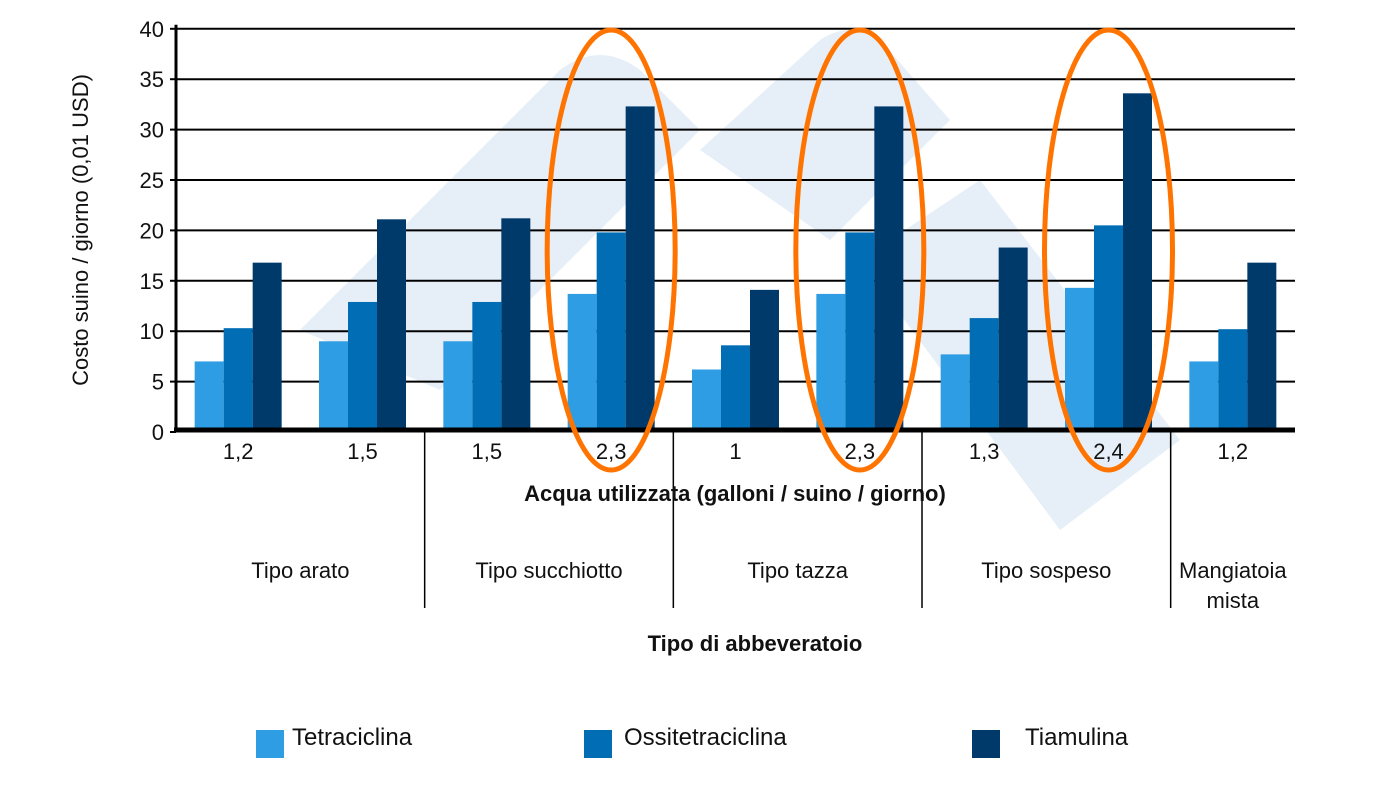 Image resolution: width=1400 pixels, height=788 pixels. I want to click on group-label: mista, so click(1233, 600).